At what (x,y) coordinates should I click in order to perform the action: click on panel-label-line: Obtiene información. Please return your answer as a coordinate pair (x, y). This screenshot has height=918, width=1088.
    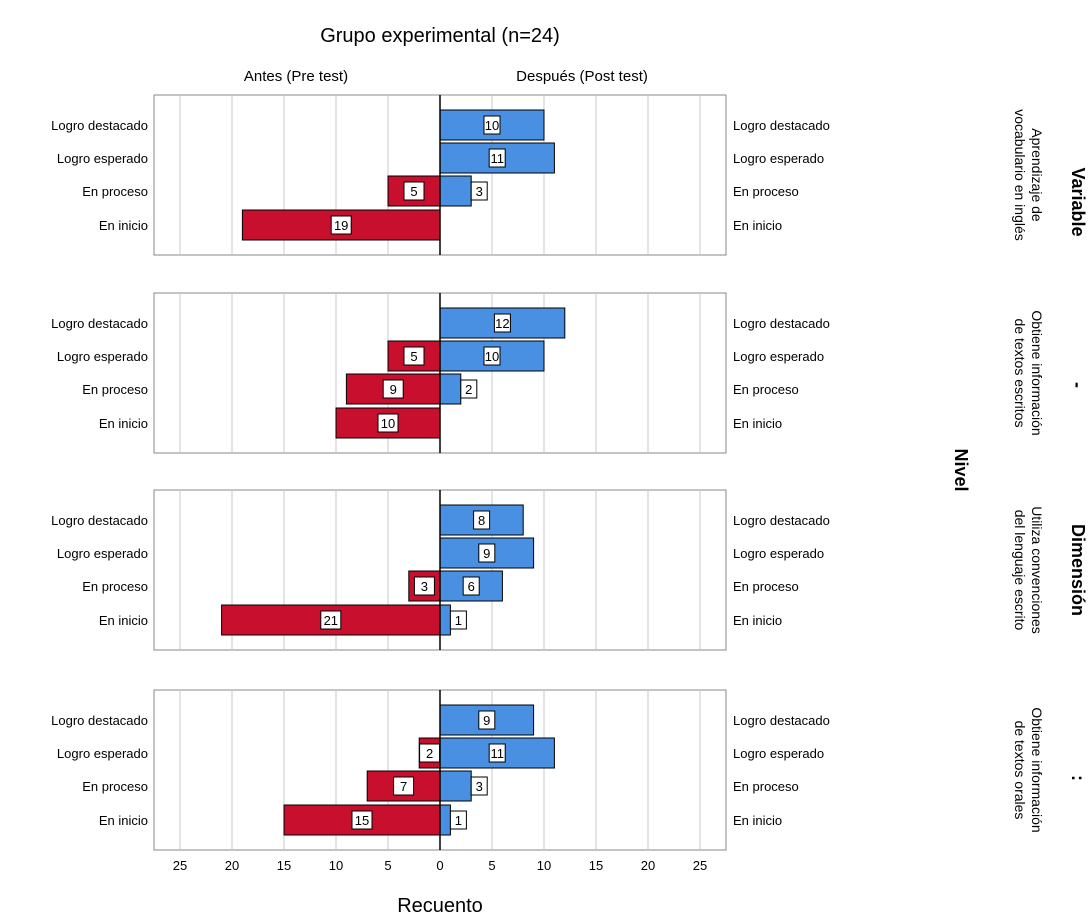
    Looking at the image, I should click on (1037, 372).